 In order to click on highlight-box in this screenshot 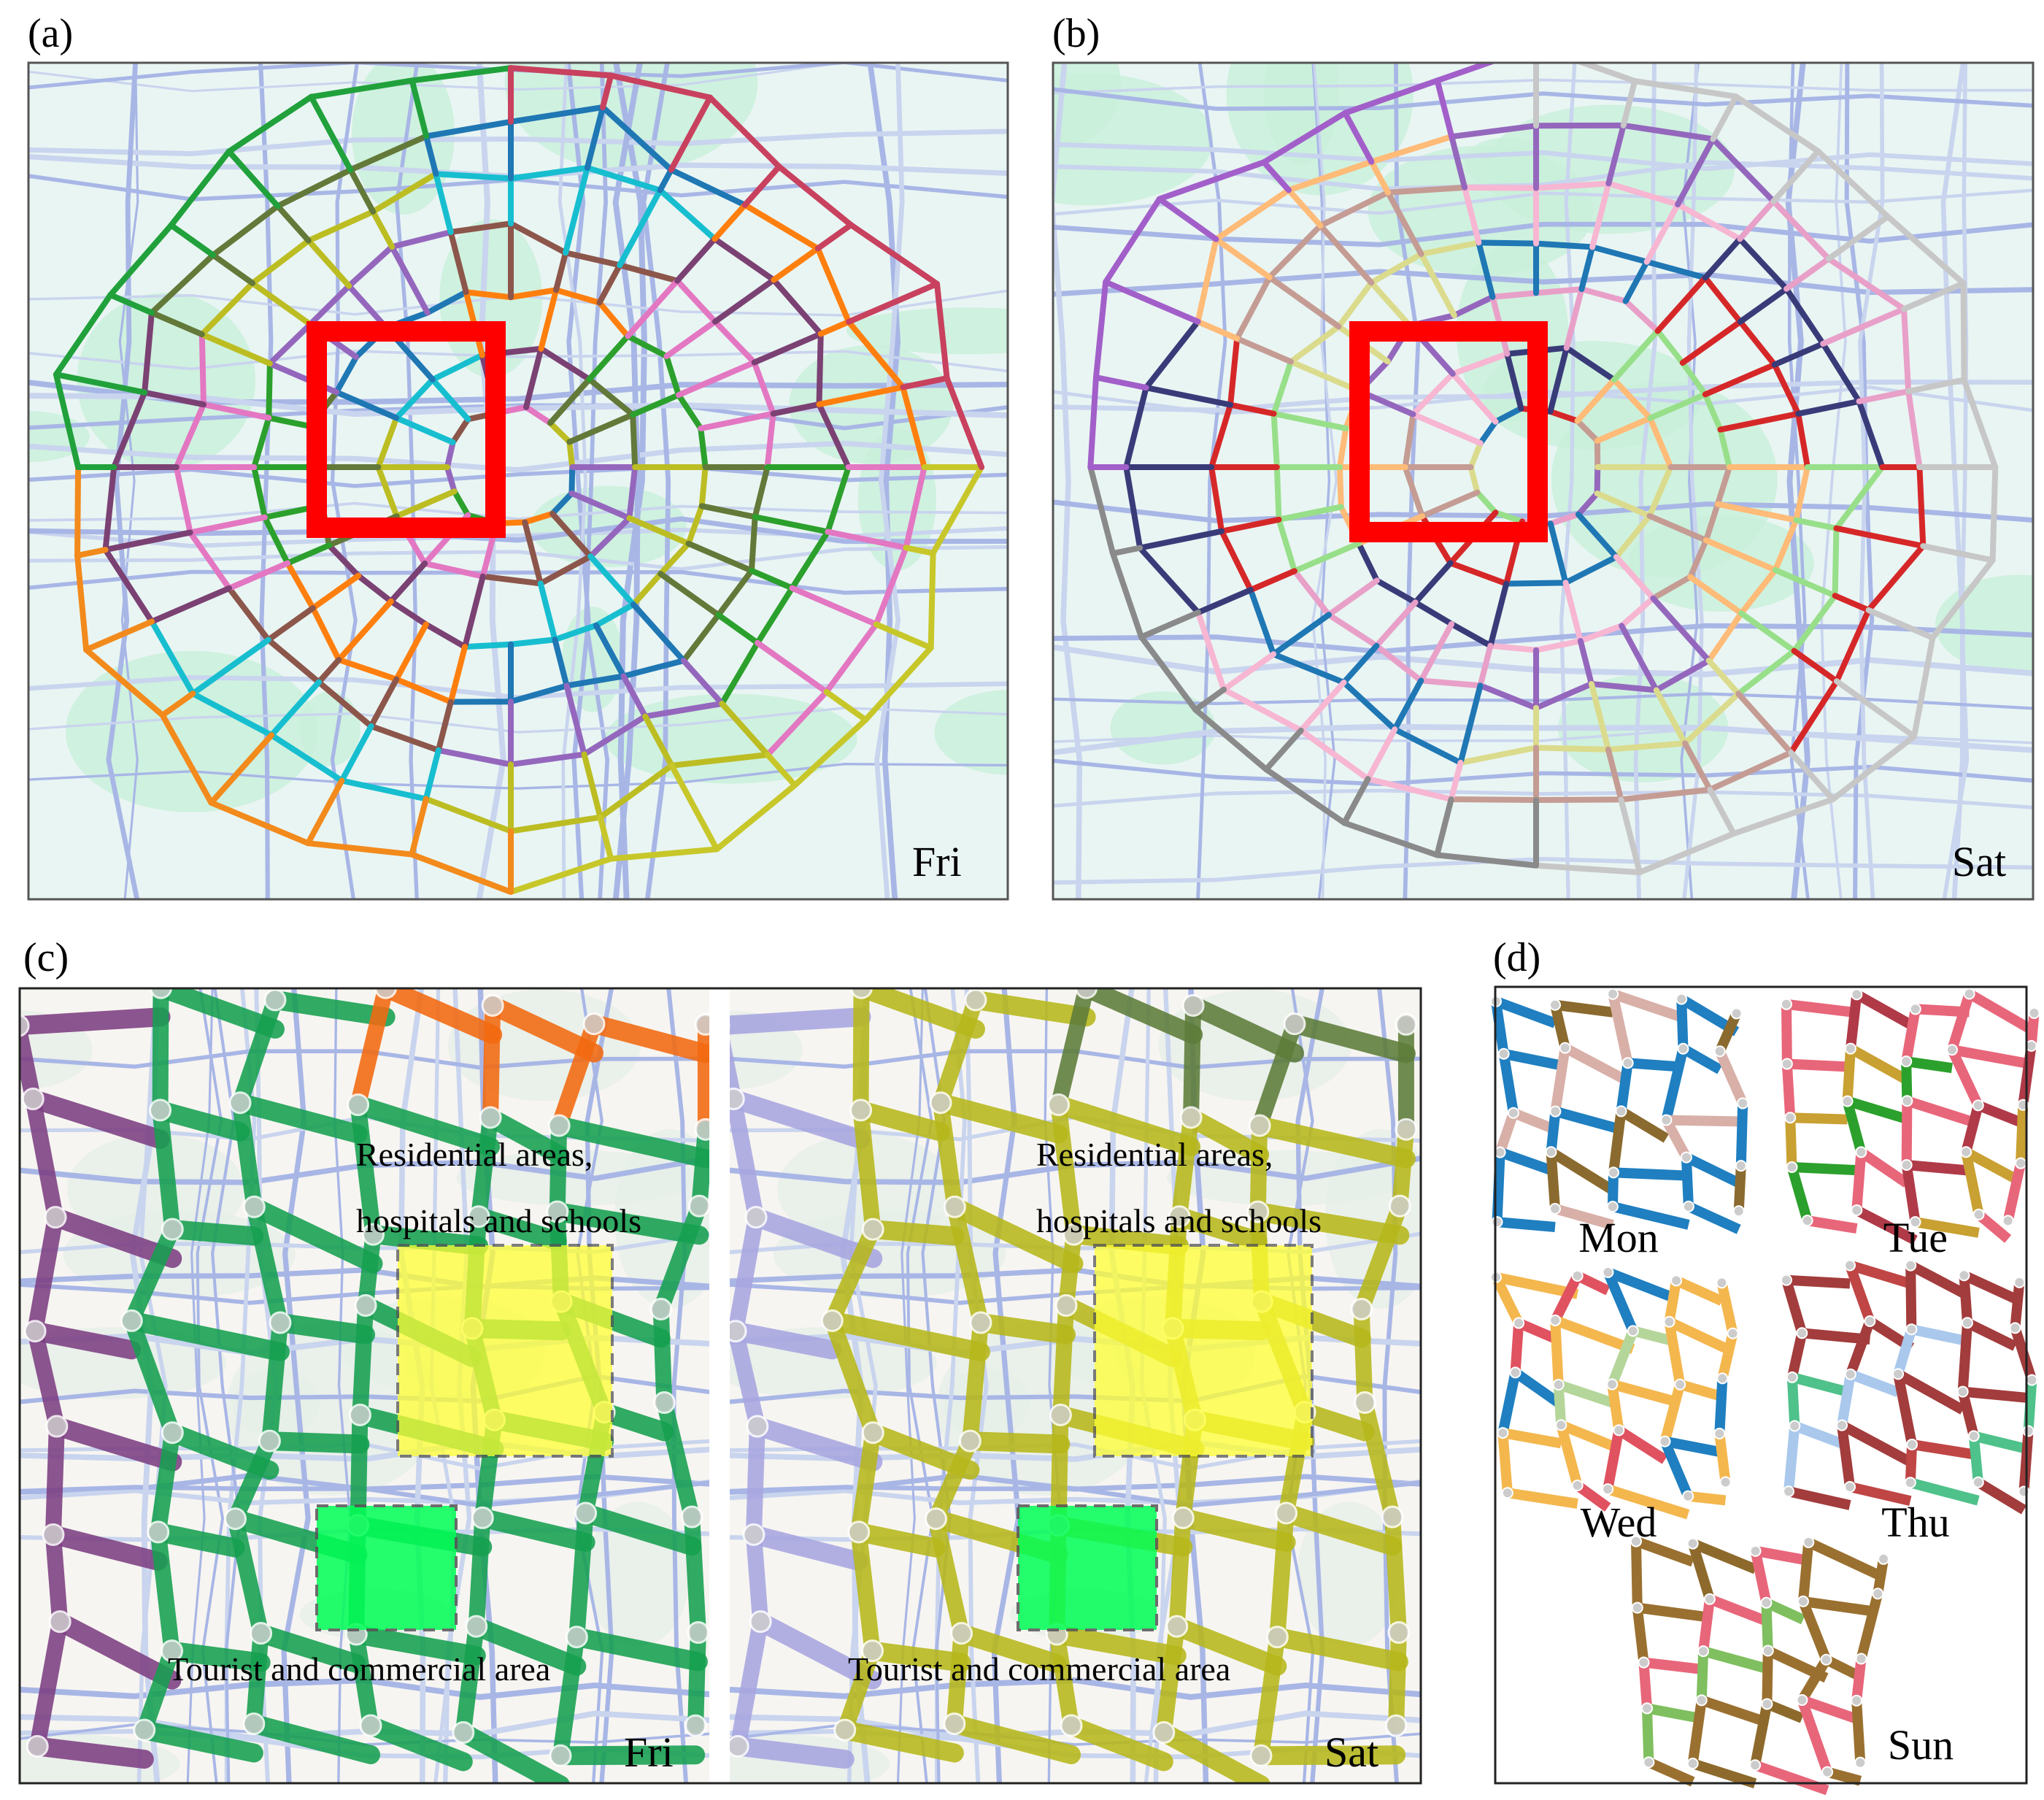, I will do `click(406, 430)`.